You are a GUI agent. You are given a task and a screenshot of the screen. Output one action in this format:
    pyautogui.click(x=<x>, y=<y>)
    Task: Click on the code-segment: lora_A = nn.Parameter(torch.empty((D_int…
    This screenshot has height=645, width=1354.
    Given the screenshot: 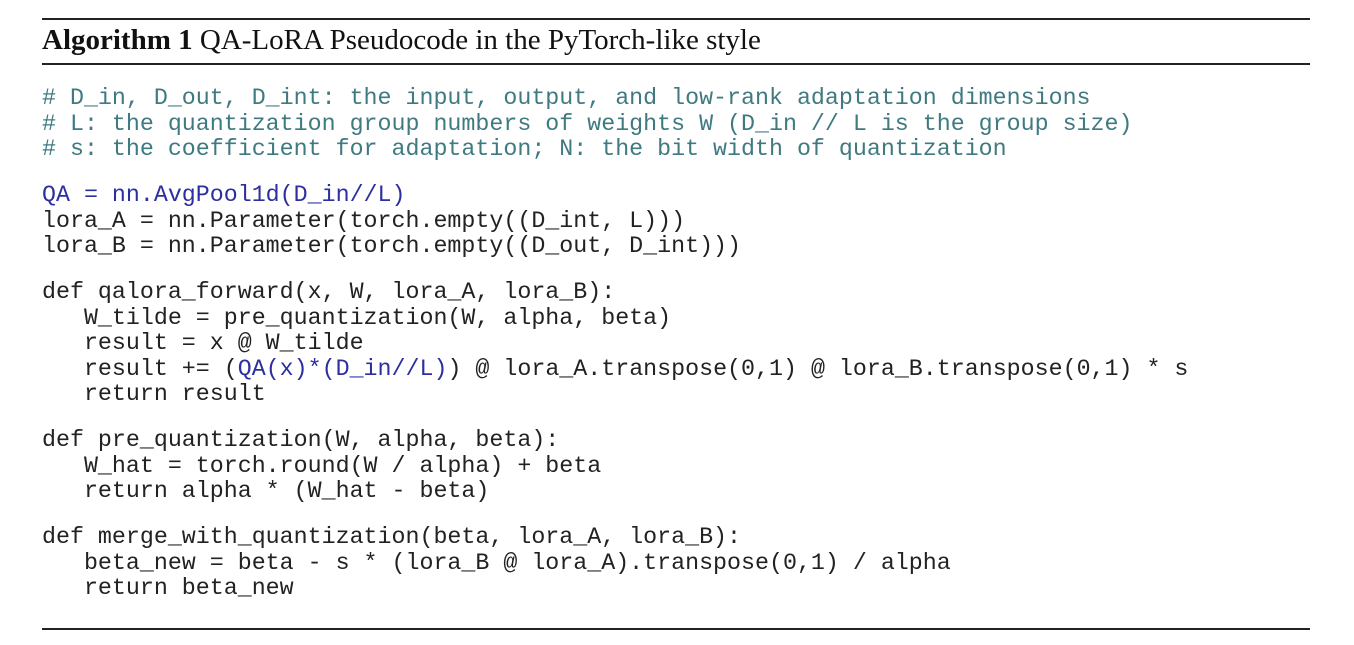 What is the action you would take?
    pyautogui.click(x=364, y=220)
    